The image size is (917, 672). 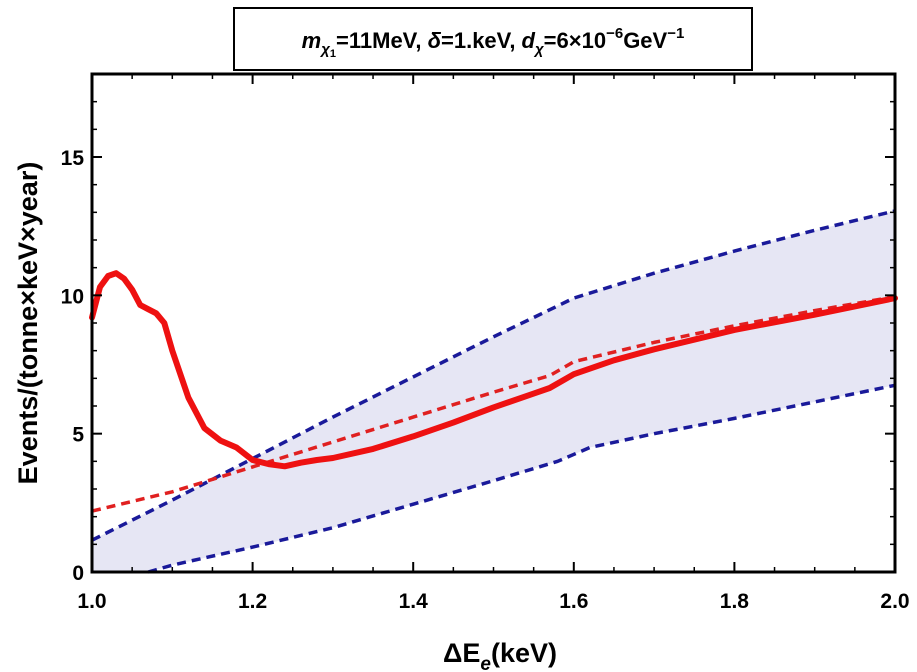 I want to click on title-box, so click(x=493, y=39).